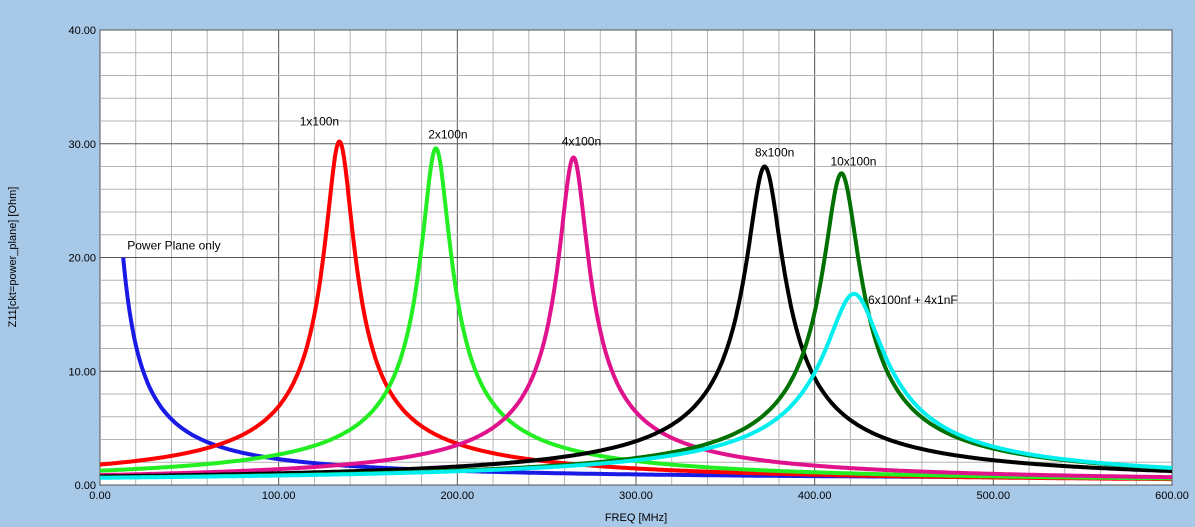 Image resolution: width=1195 pixels, height=527 pixels. What do you see at coordinates (447, 134) in the screenshot?
I see `series-label: 2x100n` at bounding box center [447, 134].